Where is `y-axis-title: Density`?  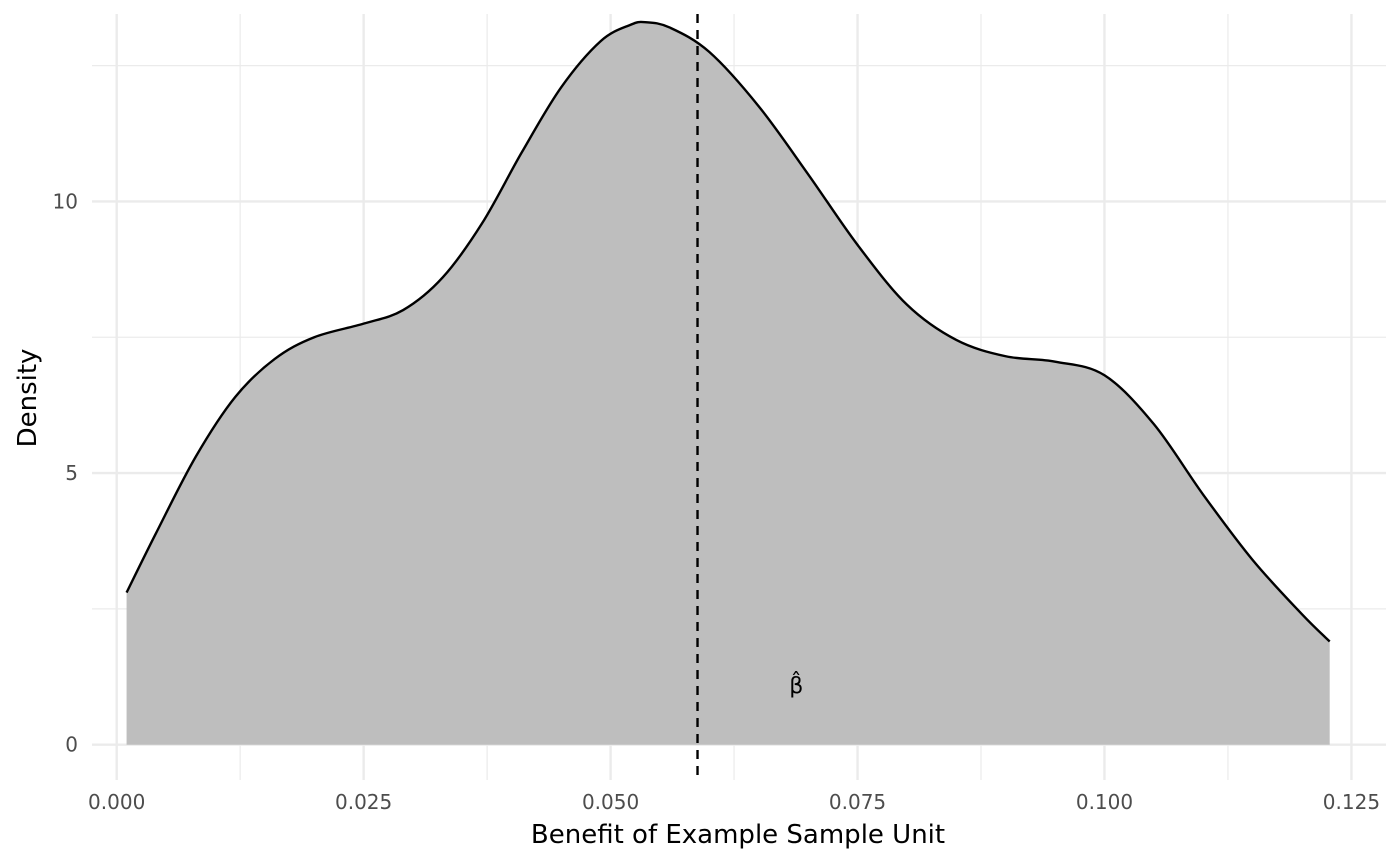
y-axis-title: Density is located at coordinates (28, 398).